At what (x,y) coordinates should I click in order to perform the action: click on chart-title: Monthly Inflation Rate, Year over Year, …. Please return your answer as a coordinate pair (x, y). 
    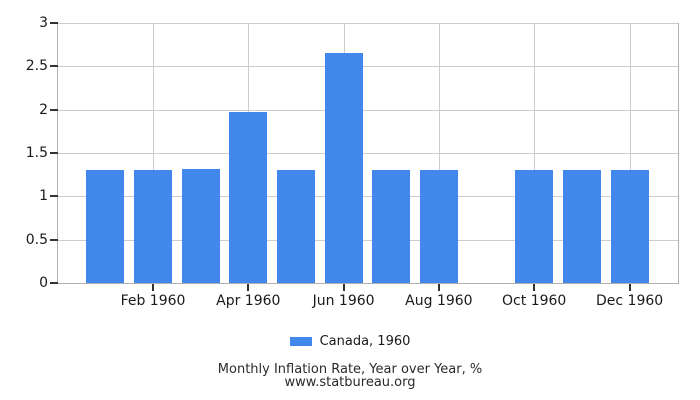
    Looking at the image, I should click on (350, 369).